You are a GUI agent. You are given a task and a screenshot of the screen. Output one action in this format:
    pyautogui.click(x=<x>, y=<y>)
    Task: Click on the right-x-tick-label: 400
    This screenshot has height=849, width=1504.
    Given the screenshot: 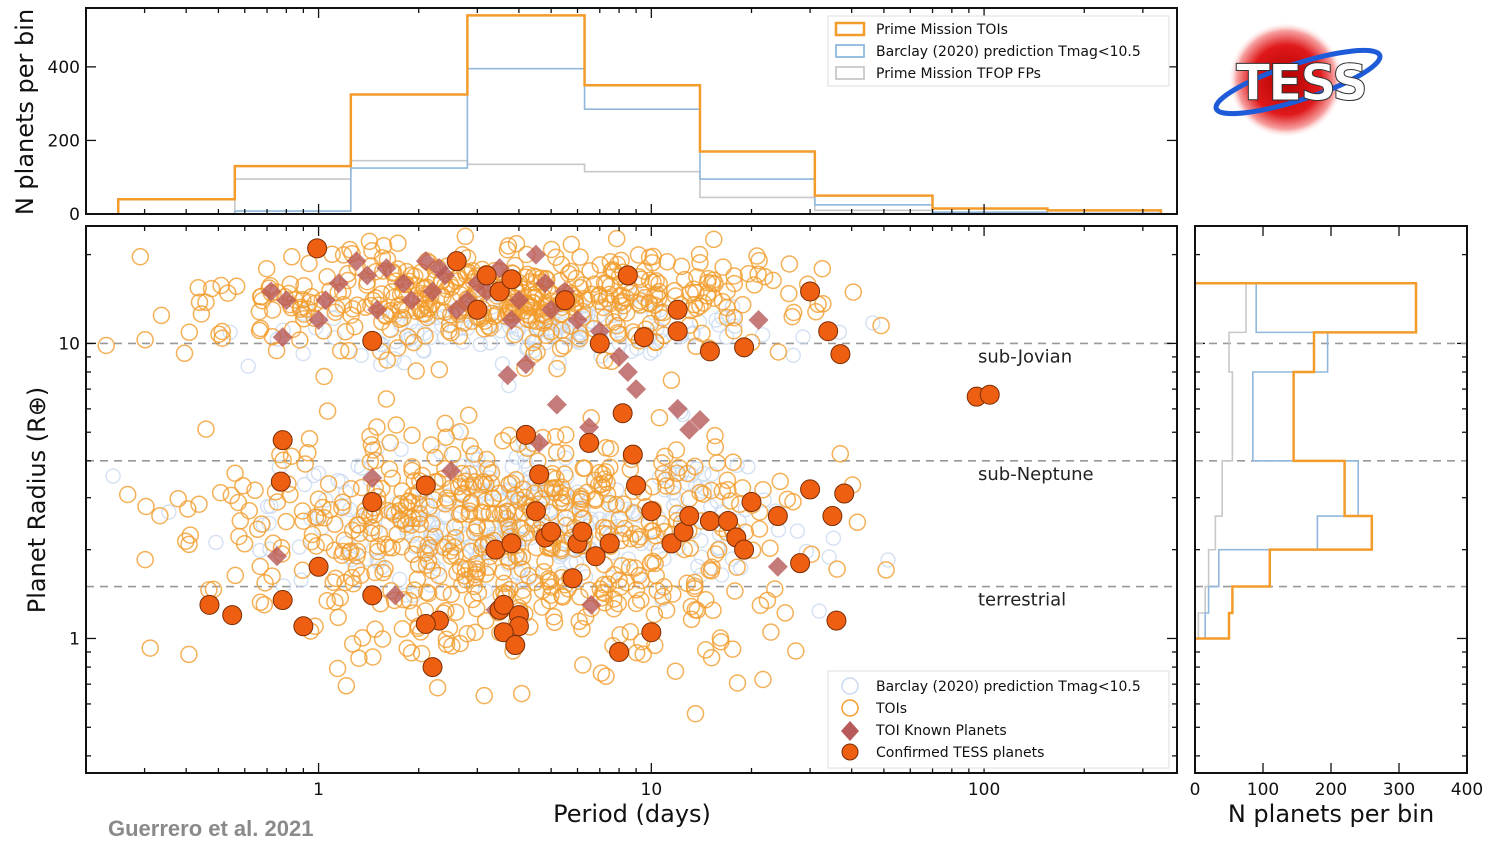 What is the action you would take?
    pyautogui.click(x=1467, y=790)
    